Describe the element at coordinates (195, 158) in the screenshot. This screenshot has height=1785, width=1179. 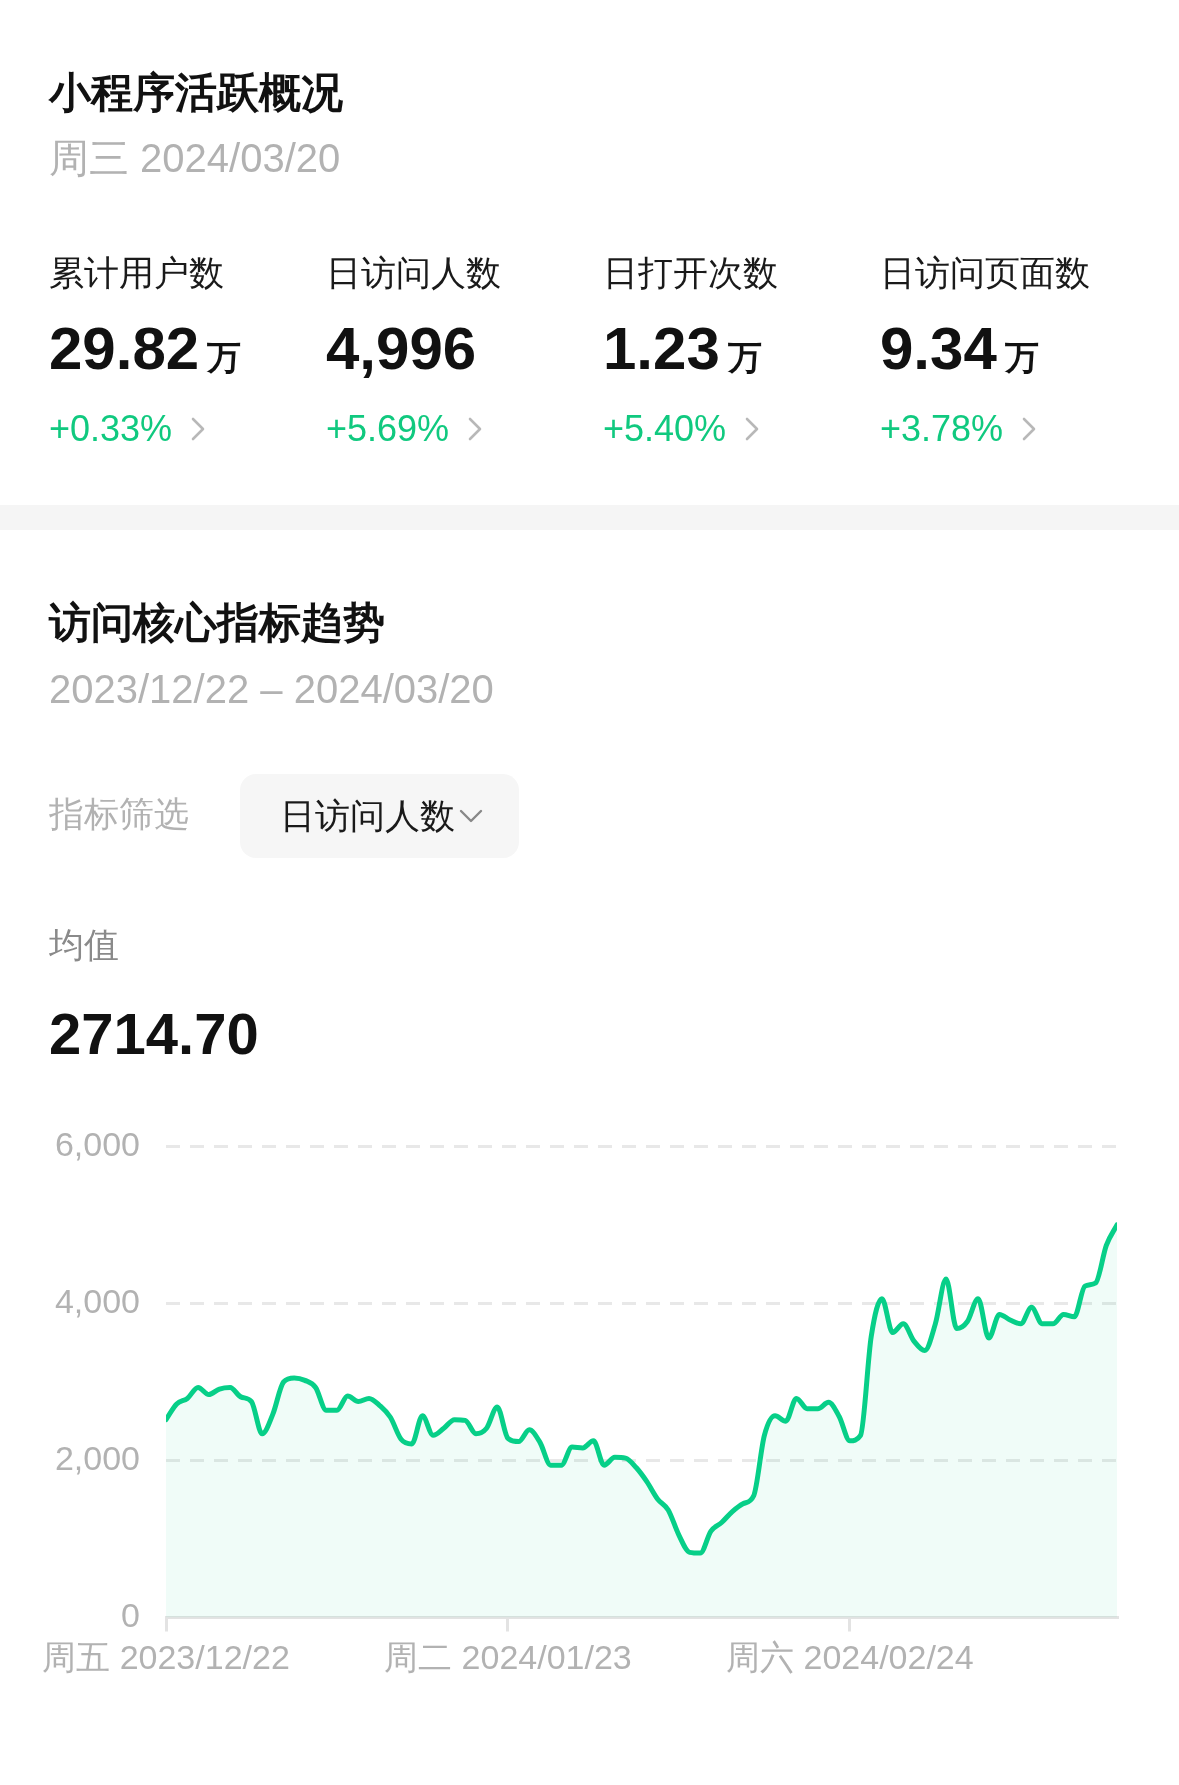
I see `text: 周三 2024/03/20` at that location.